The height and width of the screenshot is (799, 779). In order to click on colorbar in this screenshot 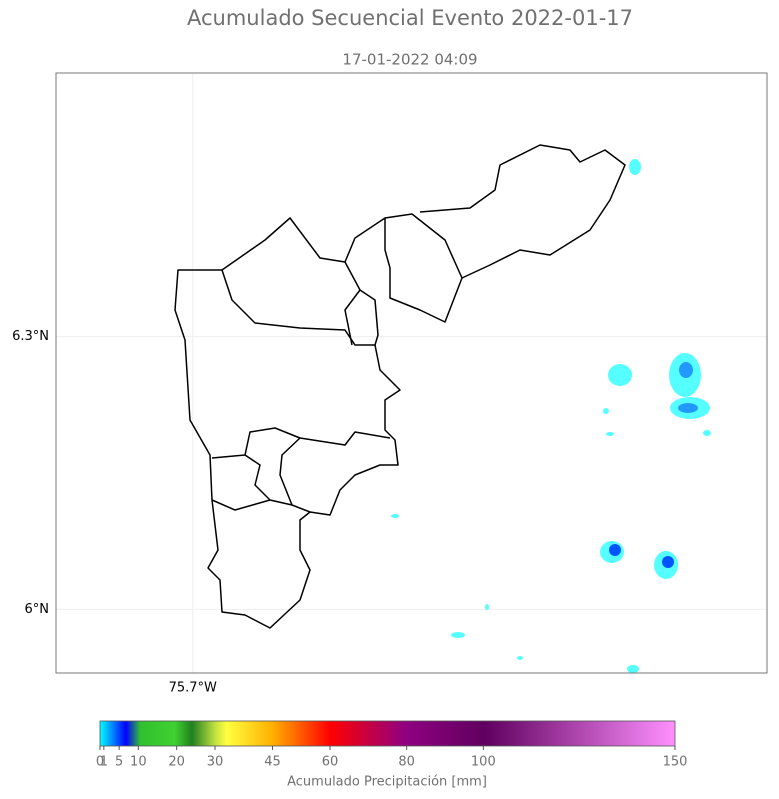, I will do `click(387, 733)`.